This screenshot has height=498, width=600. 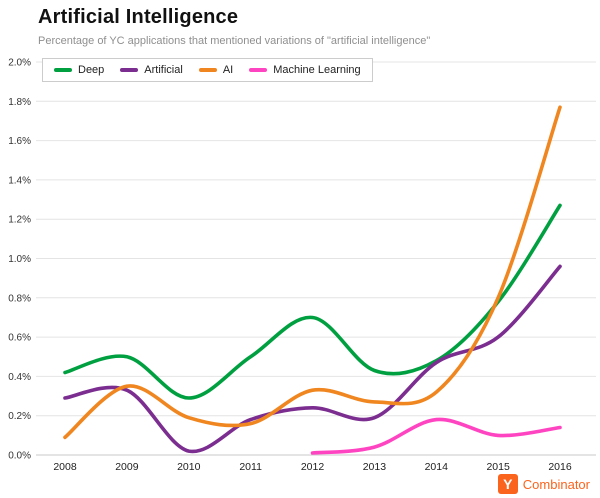 I want to click on y-axis-label: 2.0%, so click(x=19, y=63).